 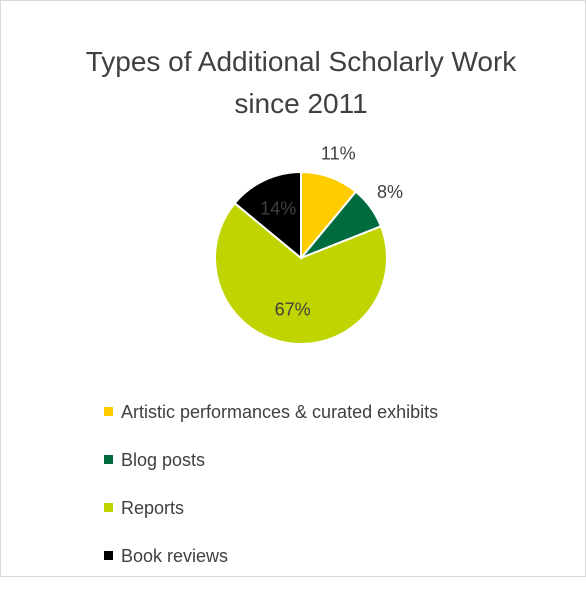 I want to click on data-label: 11%, so click(x=338, y=153).